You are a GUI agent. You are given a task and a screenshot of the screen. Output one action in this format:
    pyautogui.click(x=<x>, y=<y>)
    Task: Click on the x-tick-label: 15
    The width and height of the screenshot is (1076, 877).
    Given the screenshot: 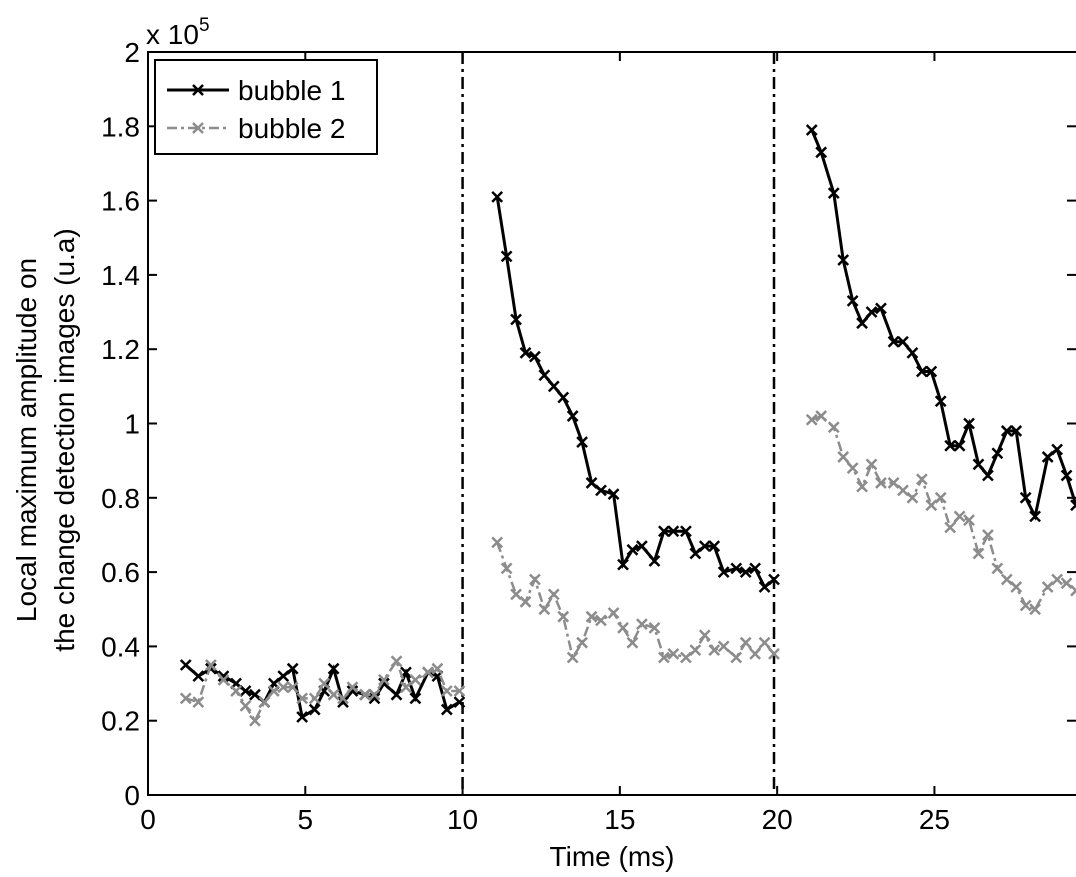 What is the action you would take?
    pyautogui.click(x=619, y=819)
    